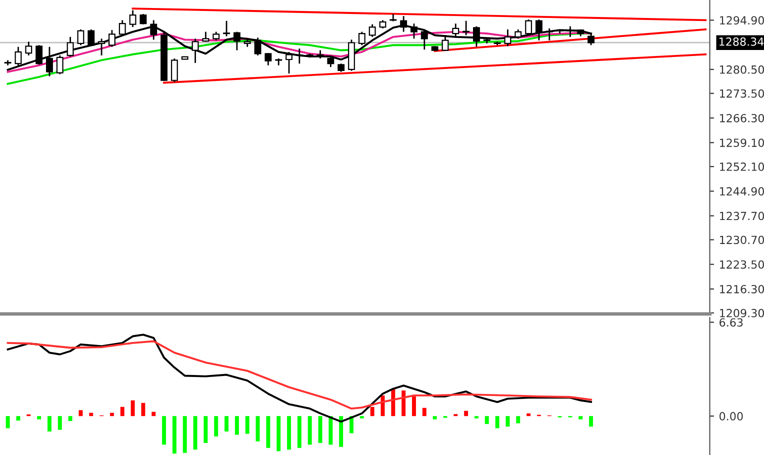 The image size is (764, 455). I want to click on y-tick-label: 6.63, so click(731, 322).